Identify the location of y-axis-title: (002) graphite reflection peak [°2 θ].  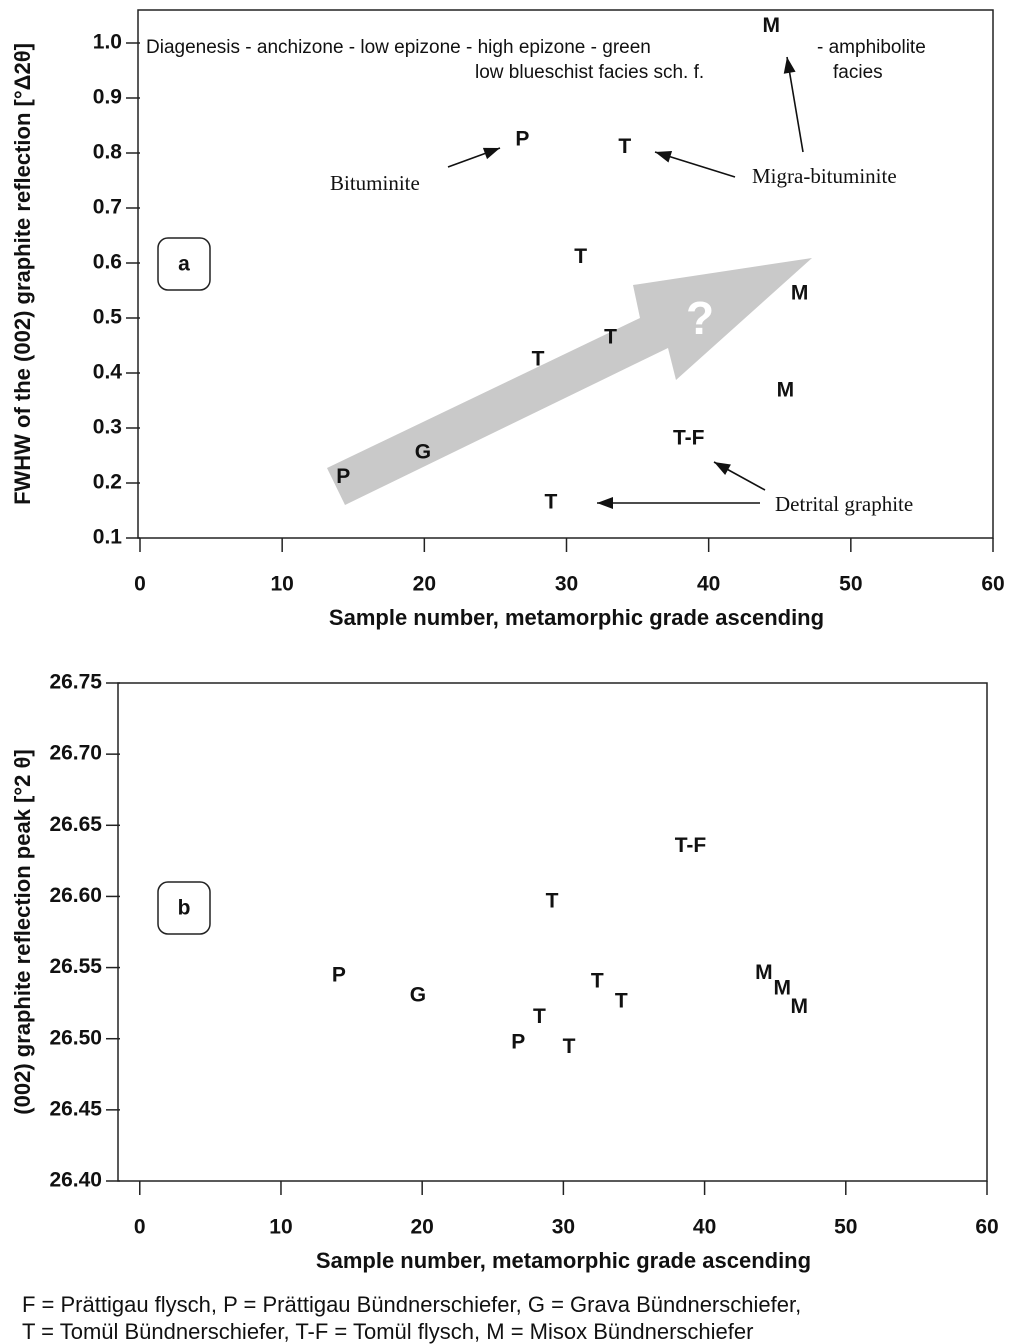
(22, 931).